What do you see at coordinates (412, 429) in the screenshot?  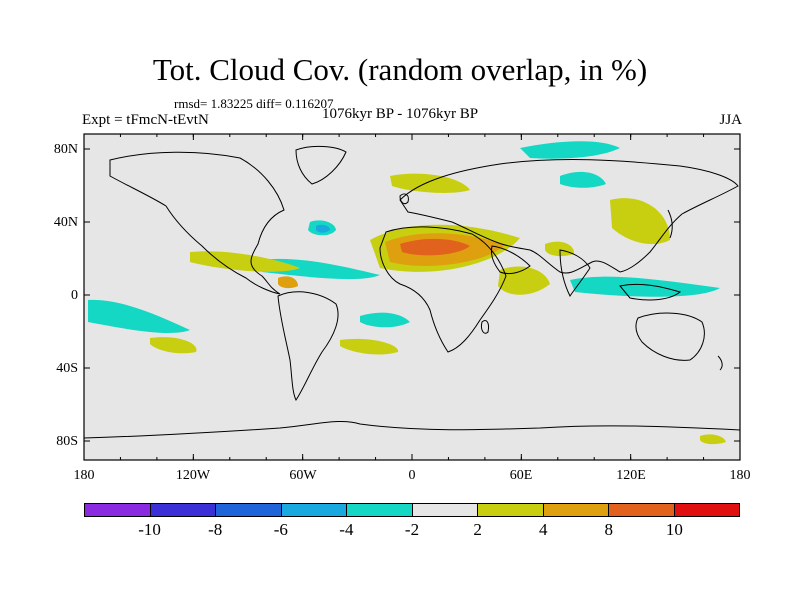 I see `coast-antarctica` at bounding box center [412, 429].